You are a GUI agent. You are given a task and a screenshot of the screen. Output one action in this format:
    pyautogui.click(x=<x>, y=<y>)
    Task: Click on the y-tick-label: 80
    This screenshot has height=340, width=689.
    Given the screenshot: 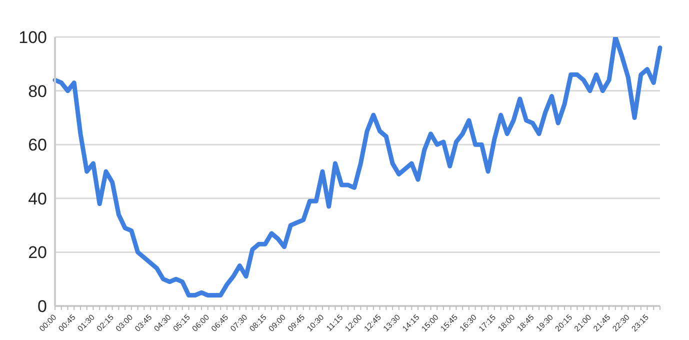 What is the action you would take?
    pyautogui.click(x=37, y=91)
    